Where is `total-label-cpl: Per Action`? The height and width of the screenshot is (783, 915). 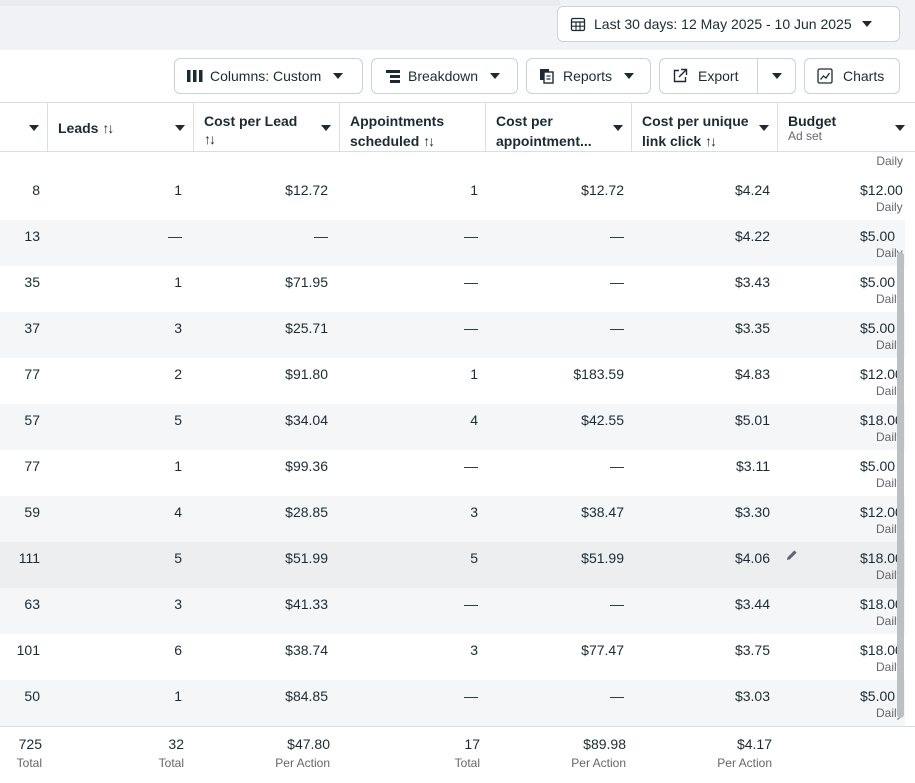 total-label-cpl: Per Action is located at coordinates (302, 763).